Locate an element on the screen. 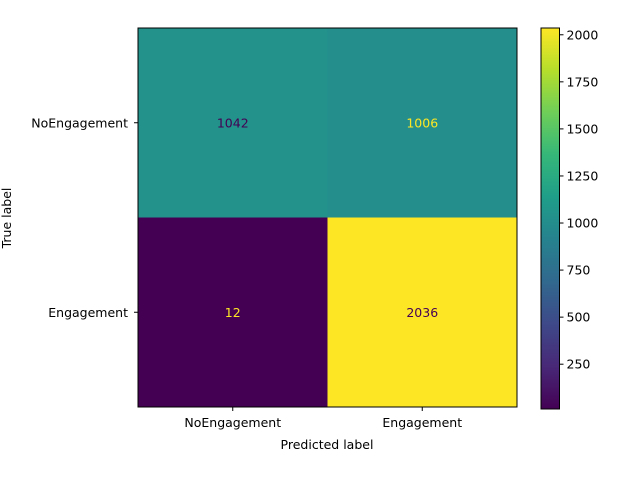 The width and height of the screenshot is (640, 480). x-tick-label: Engagement is located at coordinates (422, 422).